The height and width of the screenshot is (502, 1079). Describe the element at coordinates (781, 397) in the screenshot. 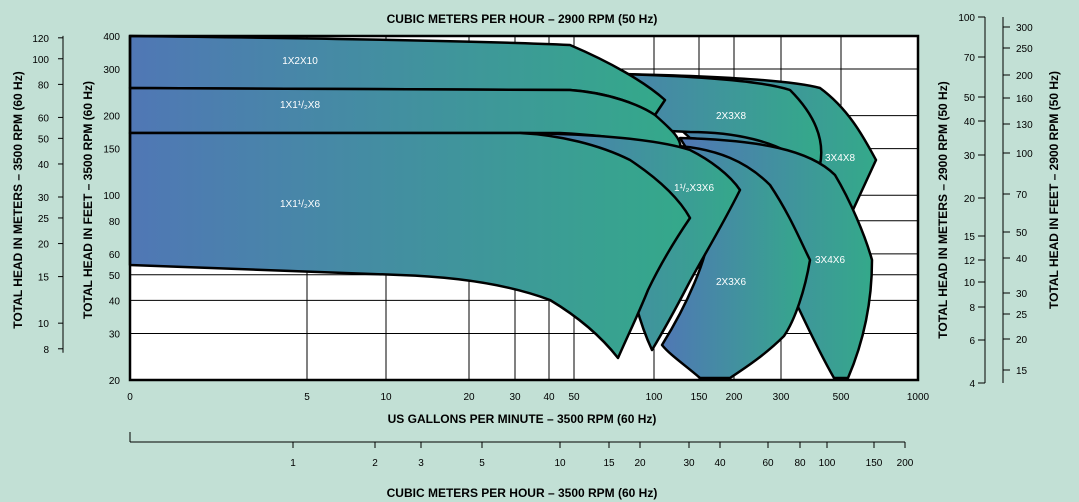

I see `x-tick-label: 300` at that location.